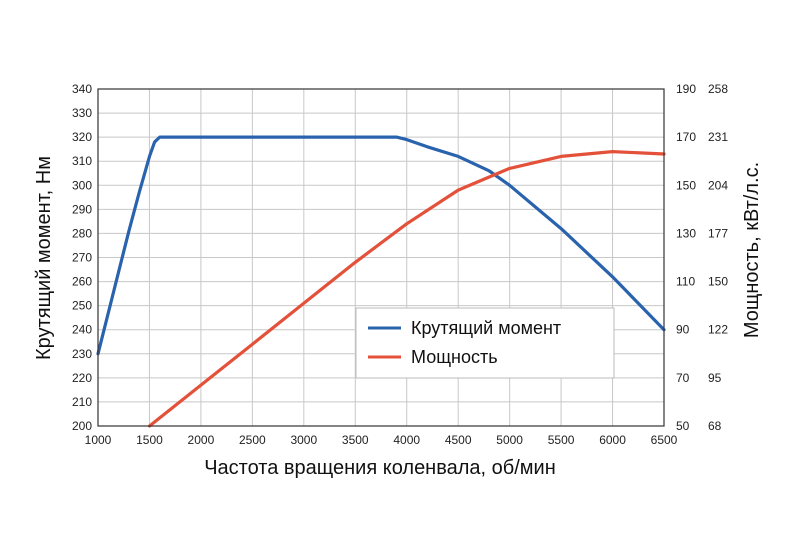 This screenshot has width=800, height=535. I want to click on legend-box, so click(485, 343).